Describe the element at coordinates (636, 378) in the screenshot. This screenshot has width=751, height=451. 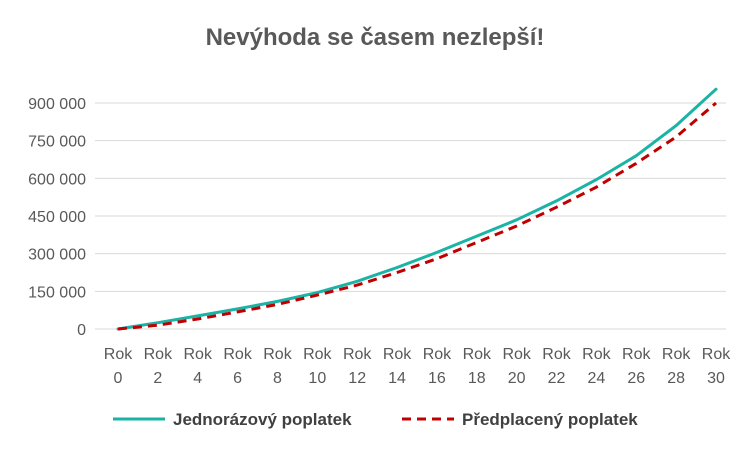
I see `x-tick-label: 26` at that location.